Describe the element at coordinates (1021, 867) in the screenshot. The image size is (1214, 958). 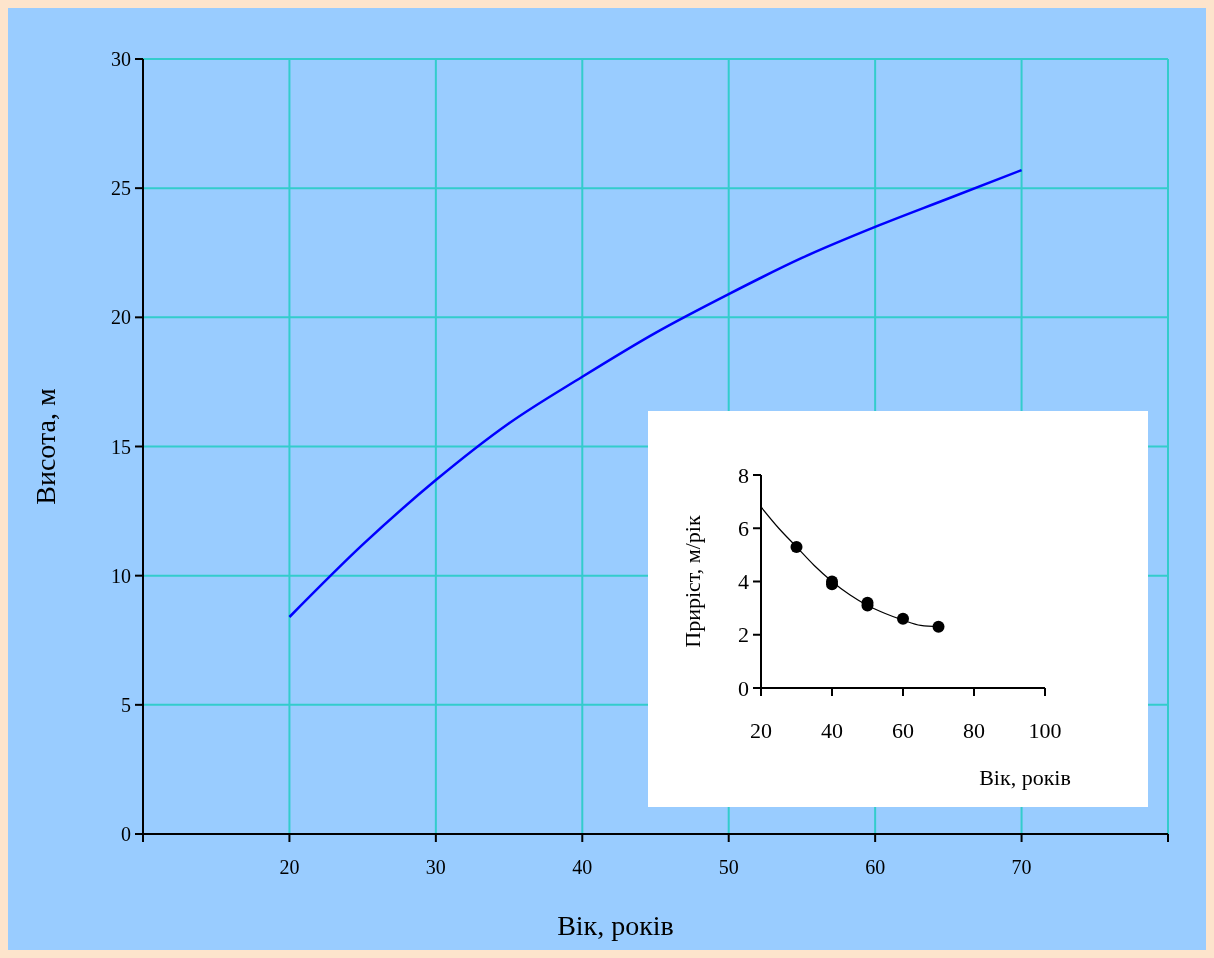
I see `x-tick-label: 70` at that location.